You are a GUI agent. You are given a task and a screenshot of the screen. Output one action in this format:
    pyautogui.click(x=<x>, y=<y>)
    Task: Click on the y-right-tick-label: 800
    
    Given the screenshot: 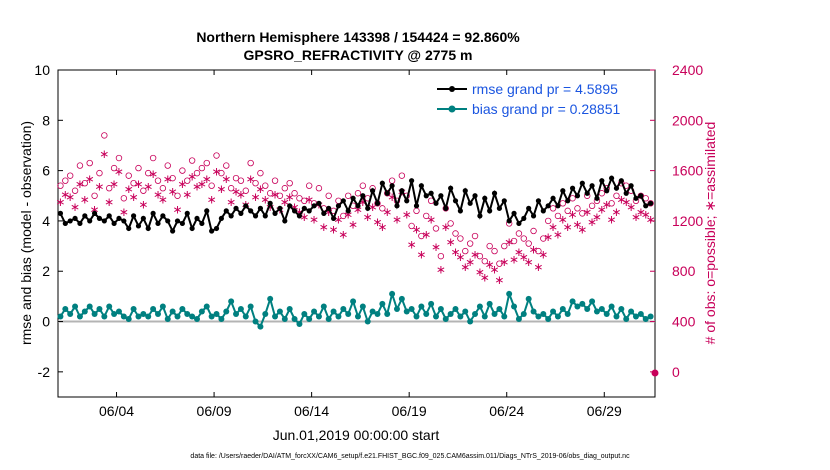 What is the action you would take?
    pyautogui.click(x=684, y=271)
    